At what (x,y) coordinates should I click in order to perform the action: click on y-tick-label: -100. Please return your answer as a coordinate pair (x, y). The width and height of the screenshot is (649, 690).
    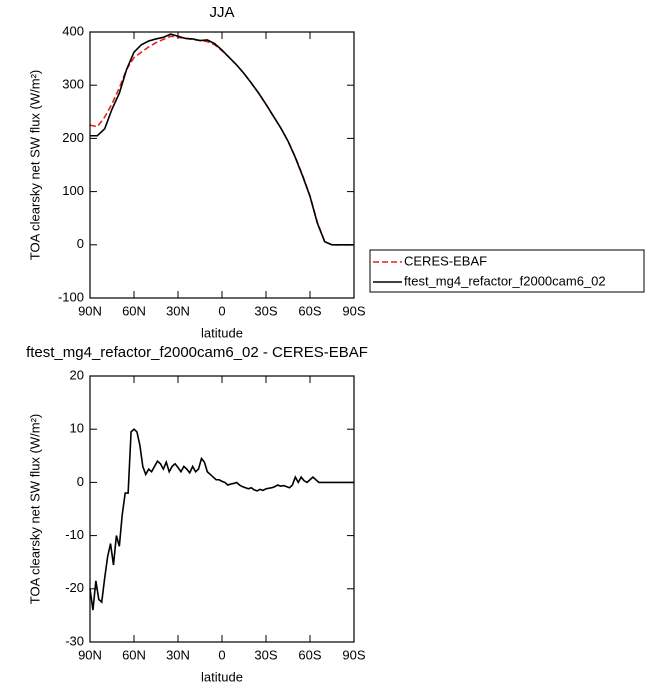
    Looking at the image, I should click on (71, 296).